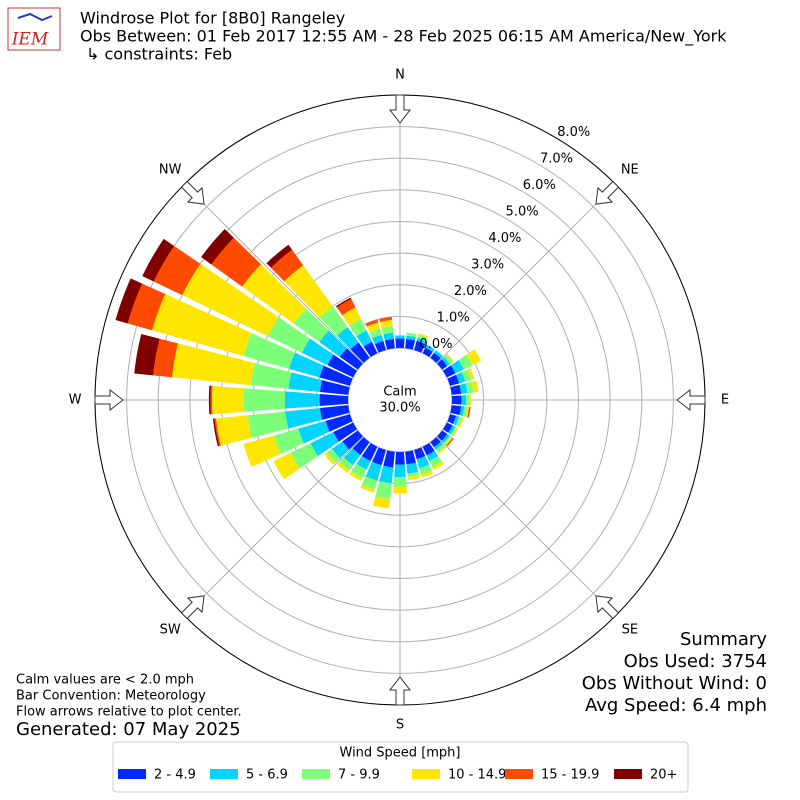 The width and height of the screenshot is (800, 800). Describe the element at coordinates (725, 400) in the screenshot. I see `compass-label: E` at that location.